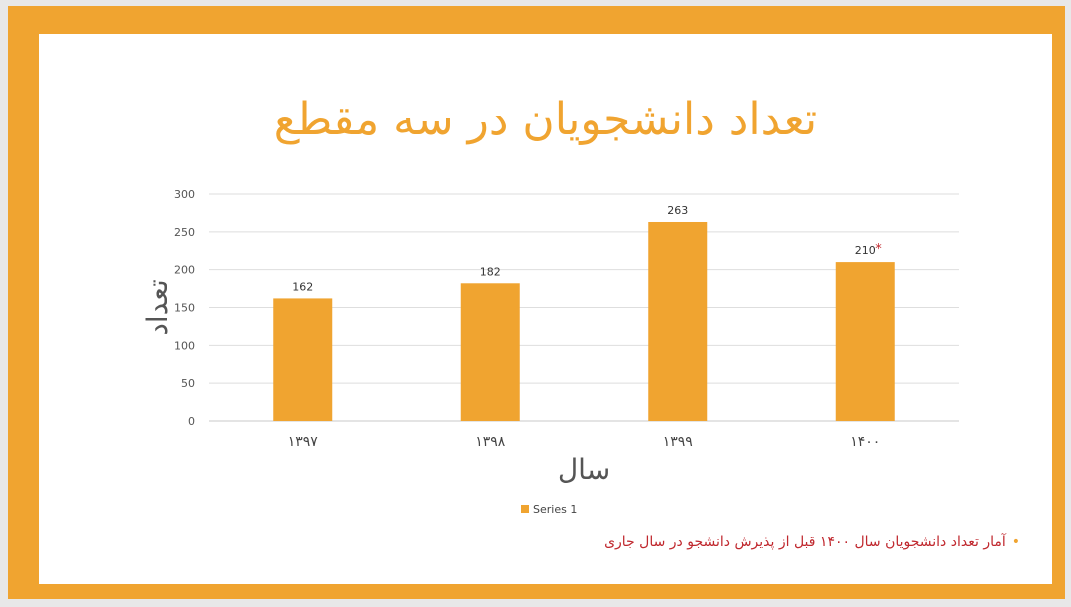  What do you see at coordinates (490, 271) in the screenshot?
I see `data-label: 182` at bounding box center [490, 271].